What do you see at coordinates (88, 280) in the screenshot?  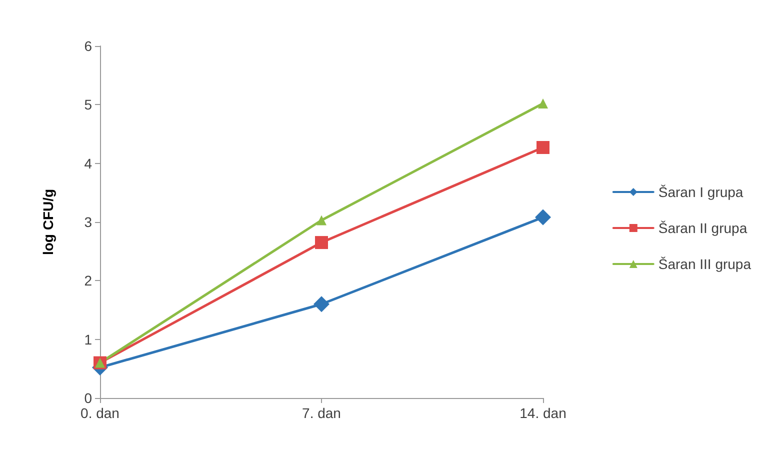 I see `y-tick-label: 2` at bounding box center [88, 280].